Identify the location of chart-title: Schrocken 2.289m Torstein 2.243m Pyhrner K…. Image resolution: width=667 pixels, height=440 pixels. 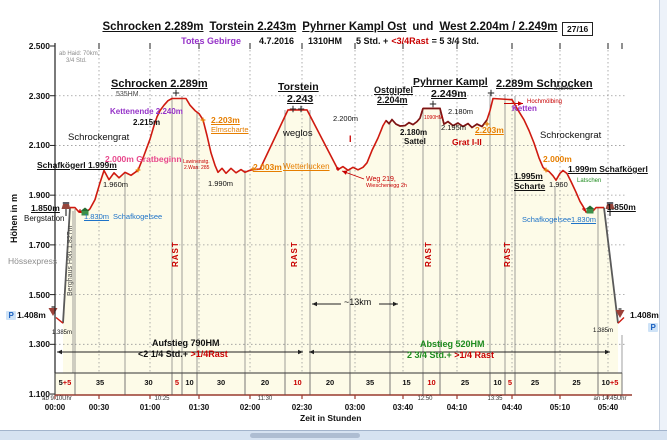
(330, 27).